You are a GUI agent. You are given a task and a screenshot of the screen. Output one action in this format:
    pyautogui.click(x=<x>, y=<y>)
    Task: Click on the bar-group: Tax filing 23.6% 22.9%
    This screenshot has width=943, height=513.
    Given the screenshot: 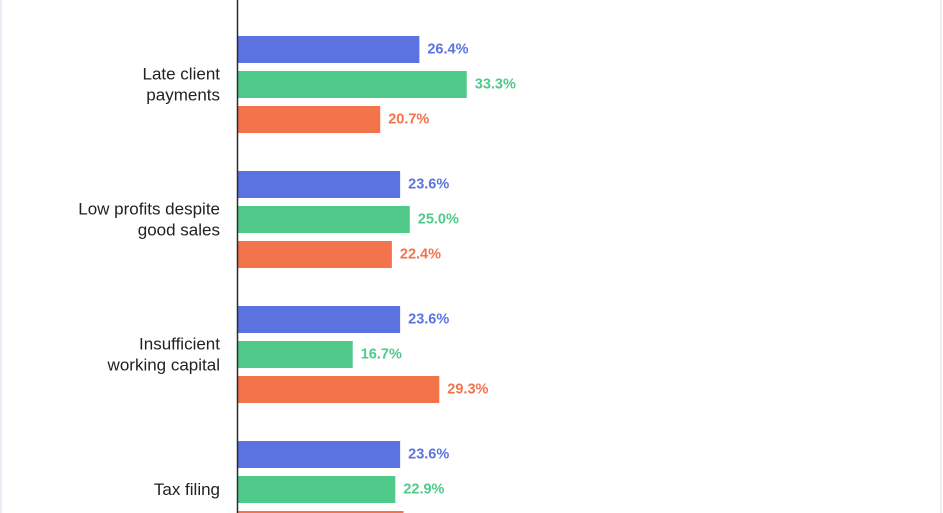 What is the action you would take?
    pyautogui.click(x=301, y=477)
    